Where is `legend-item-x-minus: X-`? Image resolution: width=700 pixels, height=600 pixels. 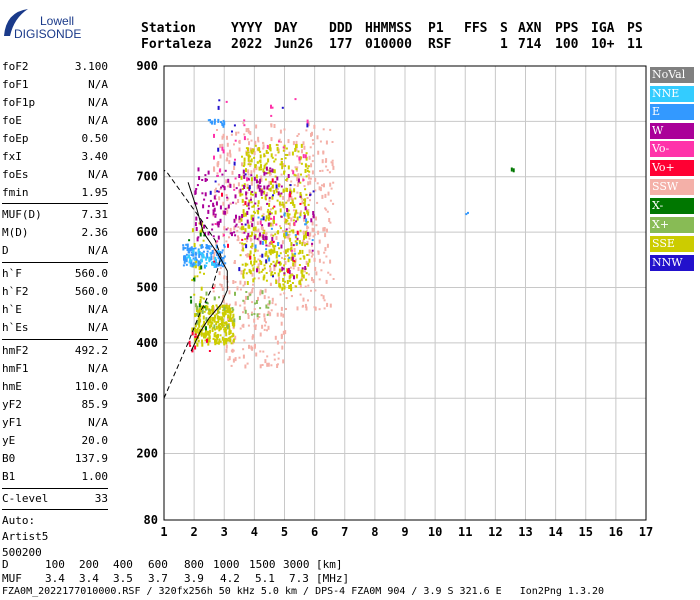
legend-item-x-minus: X- is located at coordinates (672, 206).